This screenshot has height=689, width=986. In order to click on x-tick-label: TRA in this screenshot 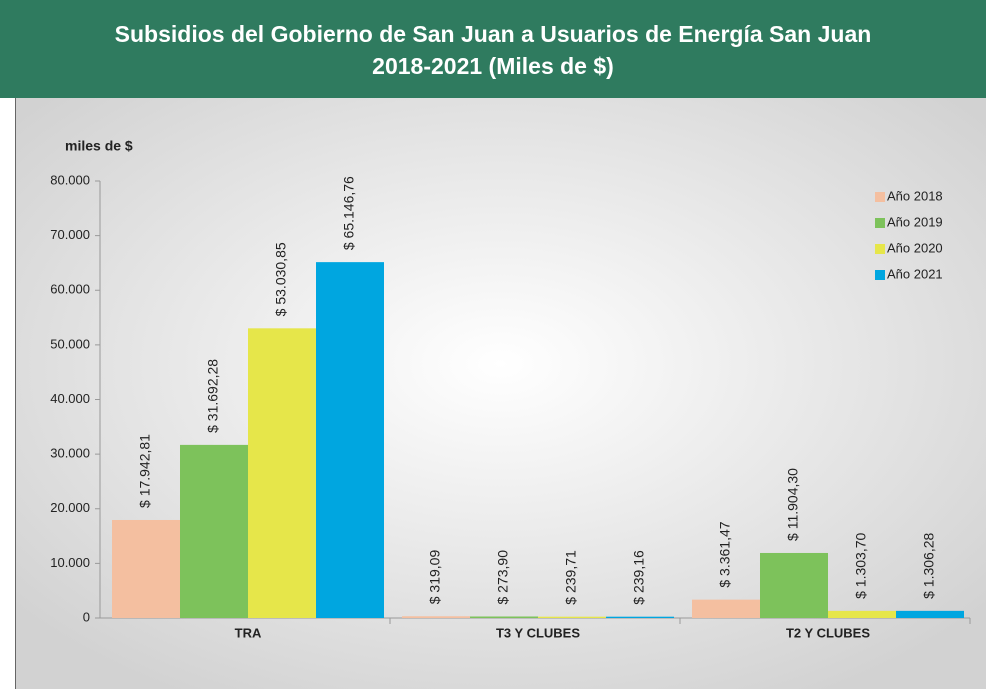, I will do `click(248, 632)`.